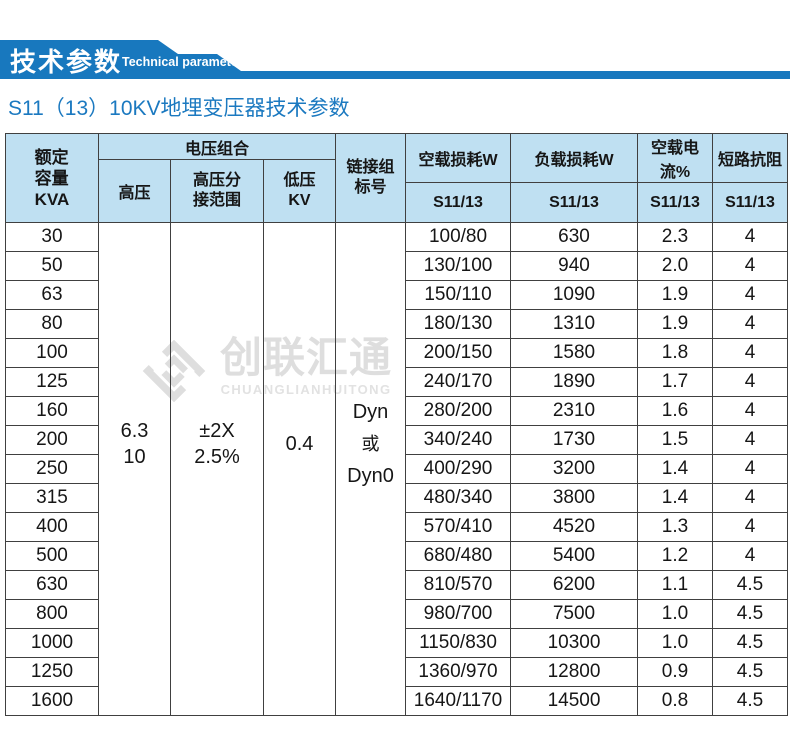  What do you see at coordinates (574, 556) in the screenshot?
I see `cell-load-loss: 5400` at bounding box center [574, 556].